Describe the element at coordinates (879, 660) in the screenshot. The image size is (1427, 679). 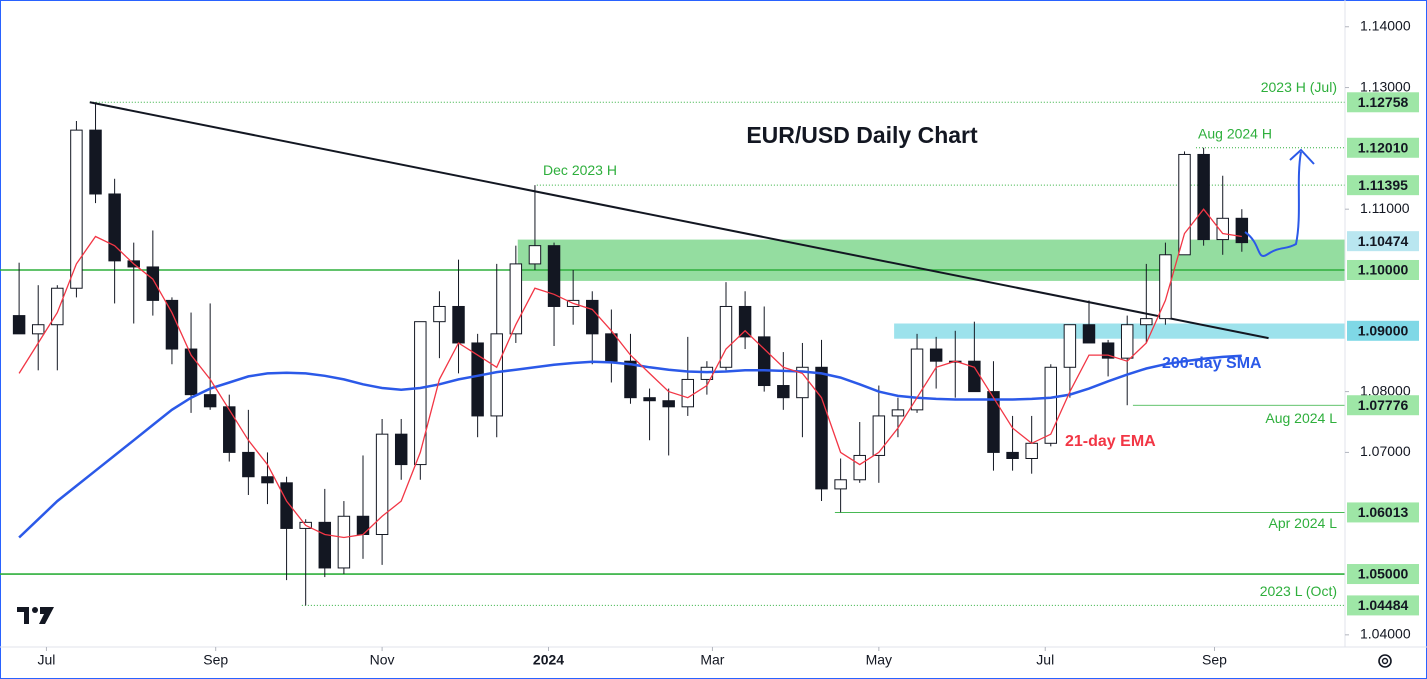
I see `x-tick-label: May` at that location.